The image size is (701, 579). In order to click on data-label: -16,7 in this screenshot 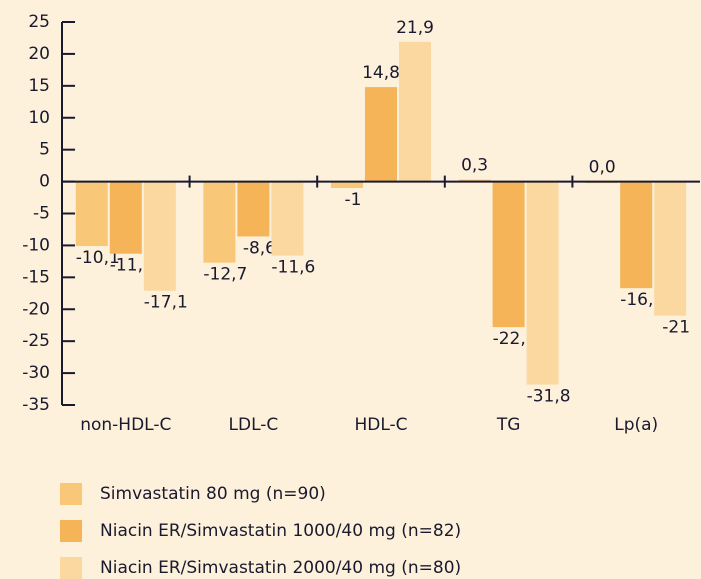, I will do `click(642, 300)`.